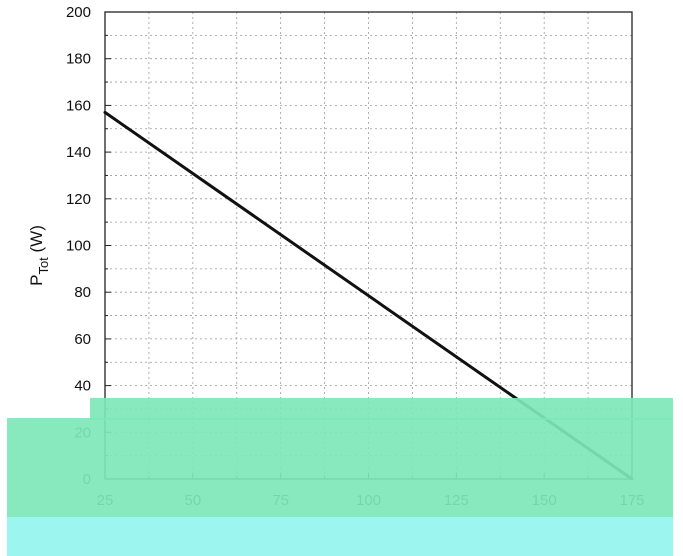 This screenshot has height=556, width=683. What do you see at coordinates (78, 12) in the screenshot?
I see `y-tick-label: 200` at bounding box center [78, 12].